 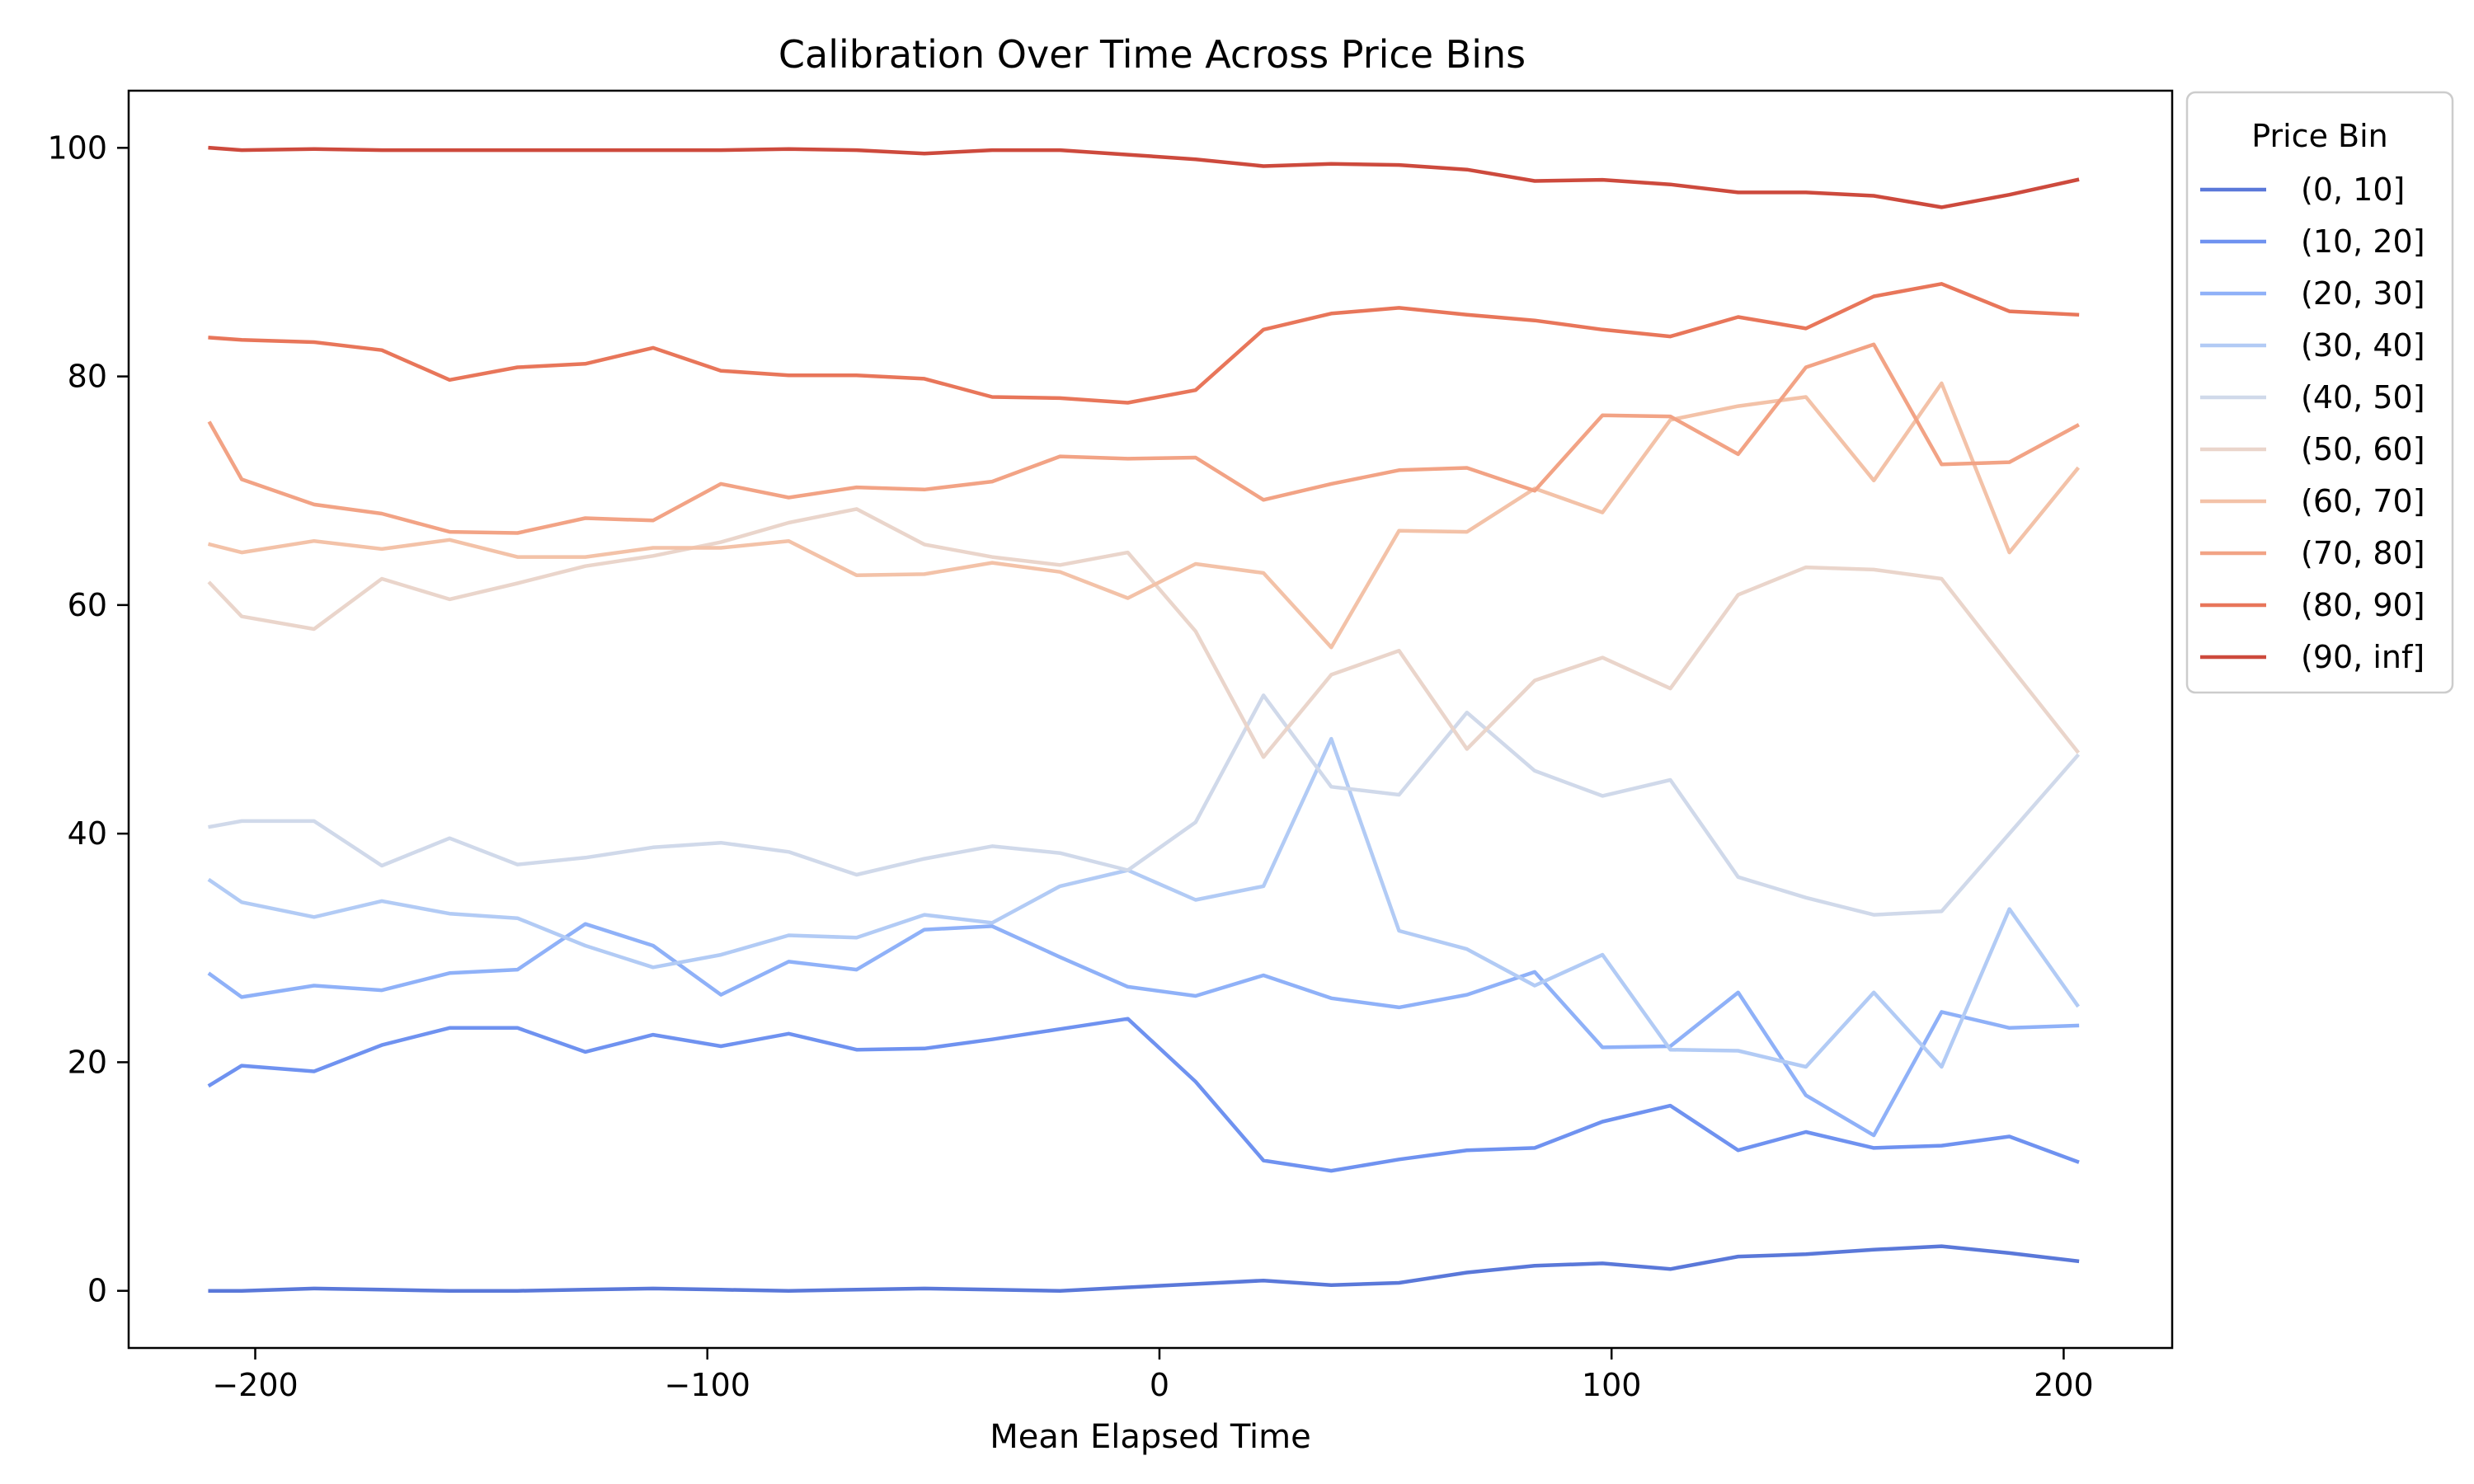 I want to click on x-tick-label: 0, so click(x=1159, y=1385).